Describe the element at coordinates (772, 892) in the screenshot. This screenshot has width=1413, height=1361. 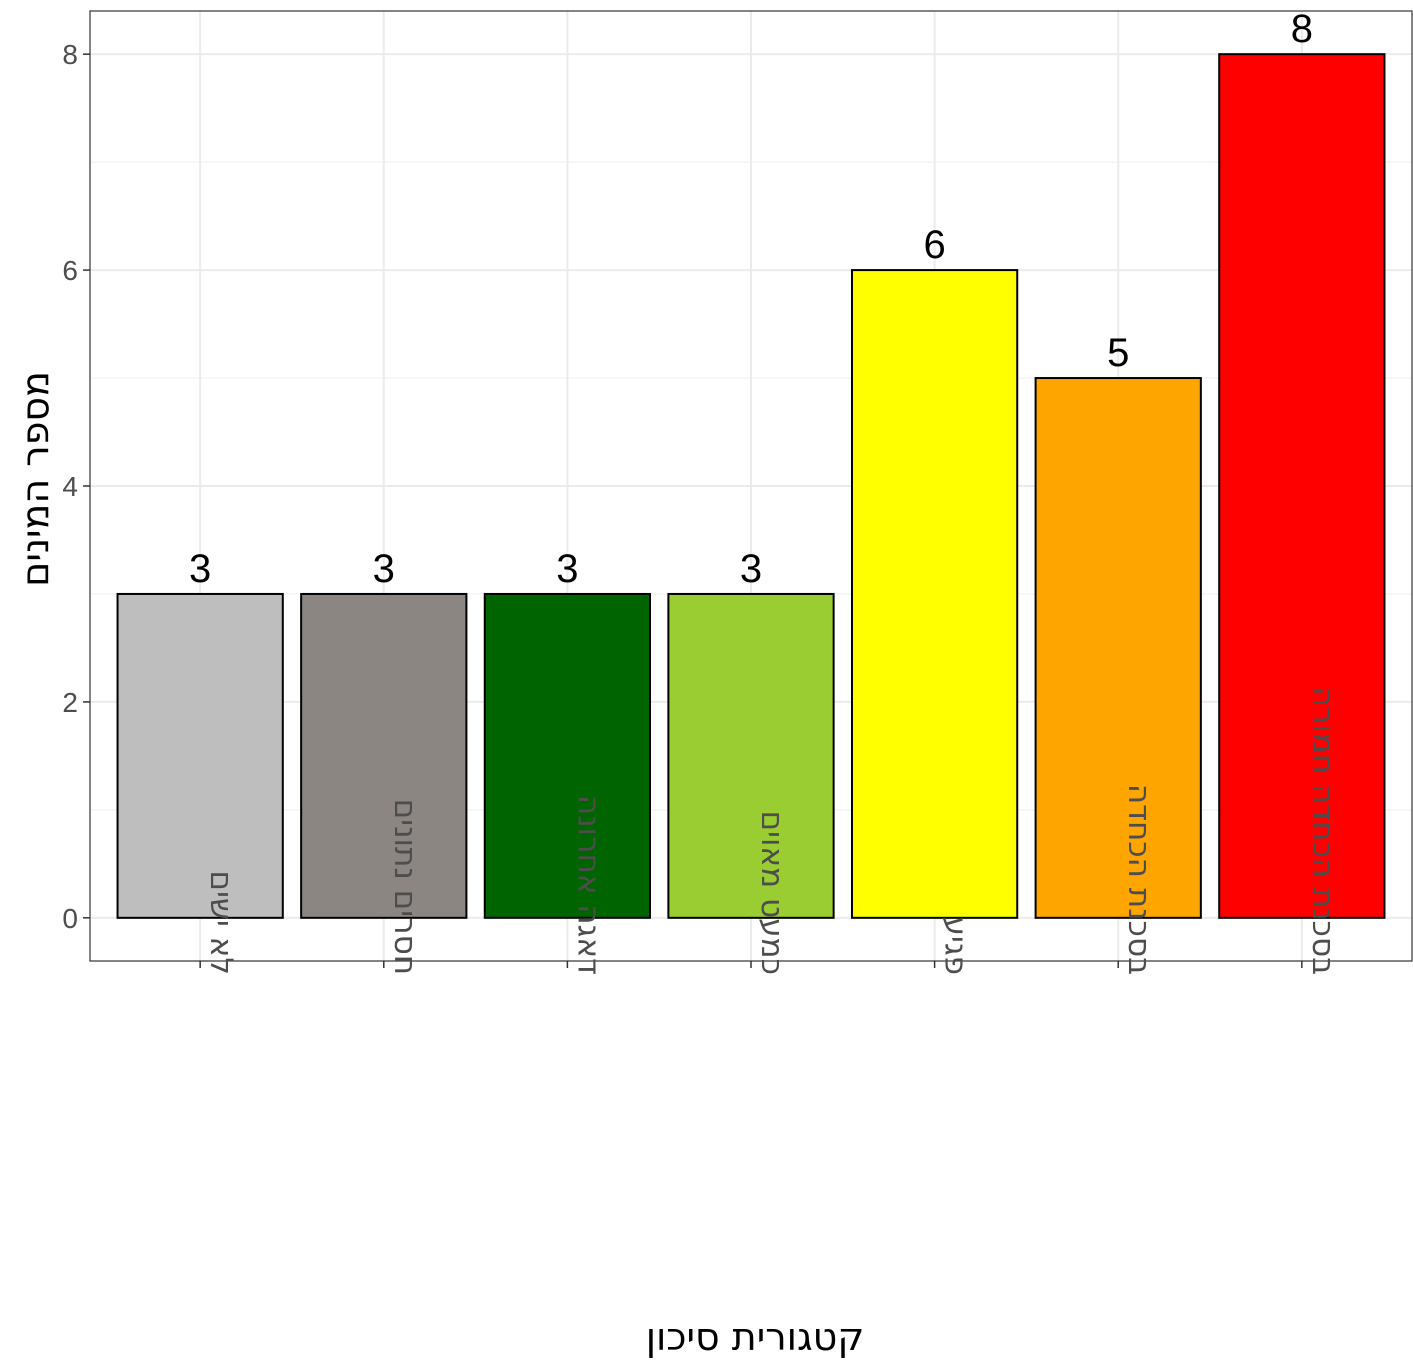
I see `x-tick-label: כמעט מאוים` at that location.